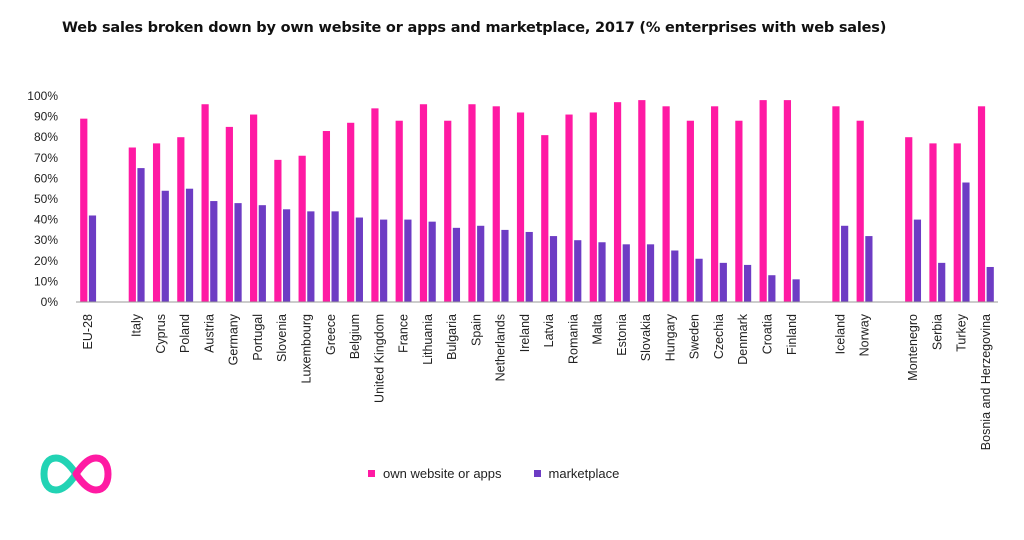 The image size is (1024, 540). I want to click on x-tick-label: Austria, so click(209, 333).